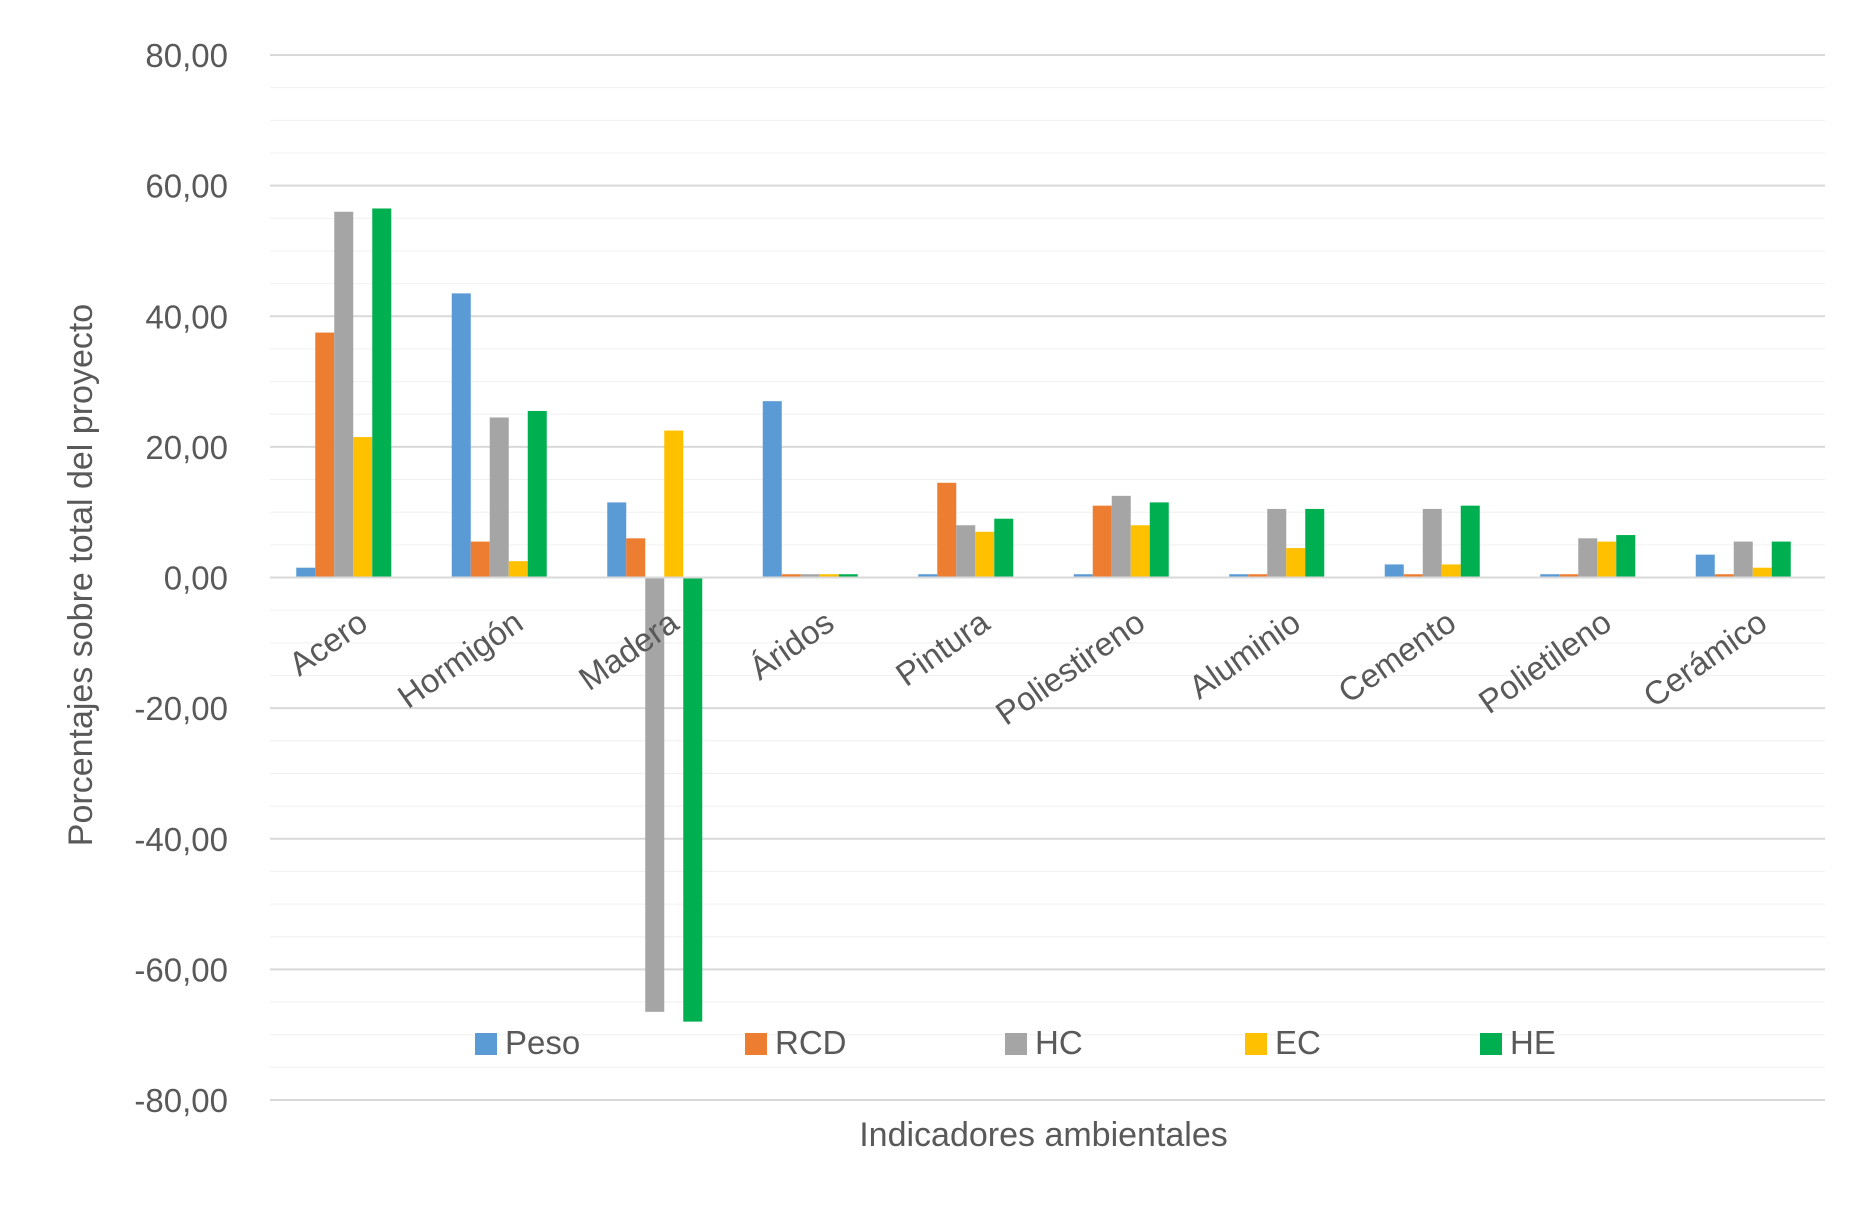  Describe the element at coordinates (181, 839) in the screenshot. I see `y-tick-label: -40,00` at that location.